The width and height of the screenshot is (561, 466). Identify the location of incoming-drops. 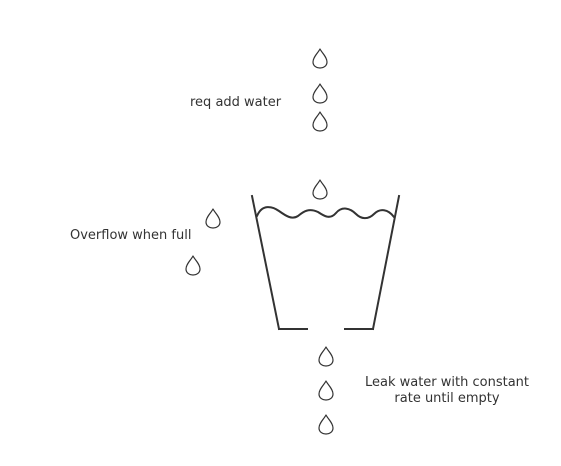
(320, 124).